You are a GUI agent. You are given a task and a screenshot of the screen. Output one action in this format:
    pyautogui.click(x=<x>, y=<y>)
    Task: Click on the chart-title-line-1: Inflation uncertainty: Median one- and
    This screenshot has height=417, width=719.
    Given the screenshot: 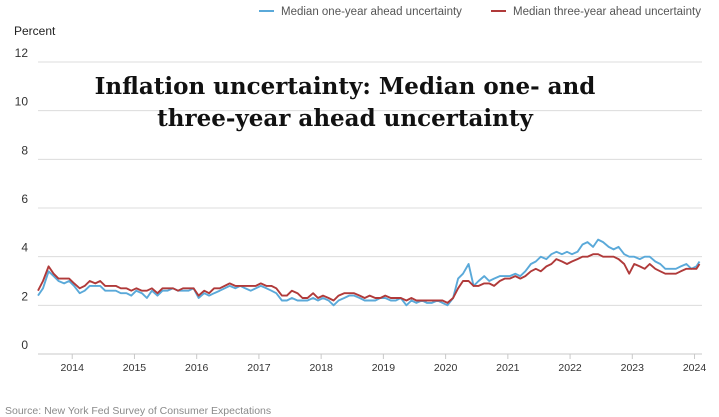 What is the action you would take?
    pyautogui.click(x=345, y=86)
    